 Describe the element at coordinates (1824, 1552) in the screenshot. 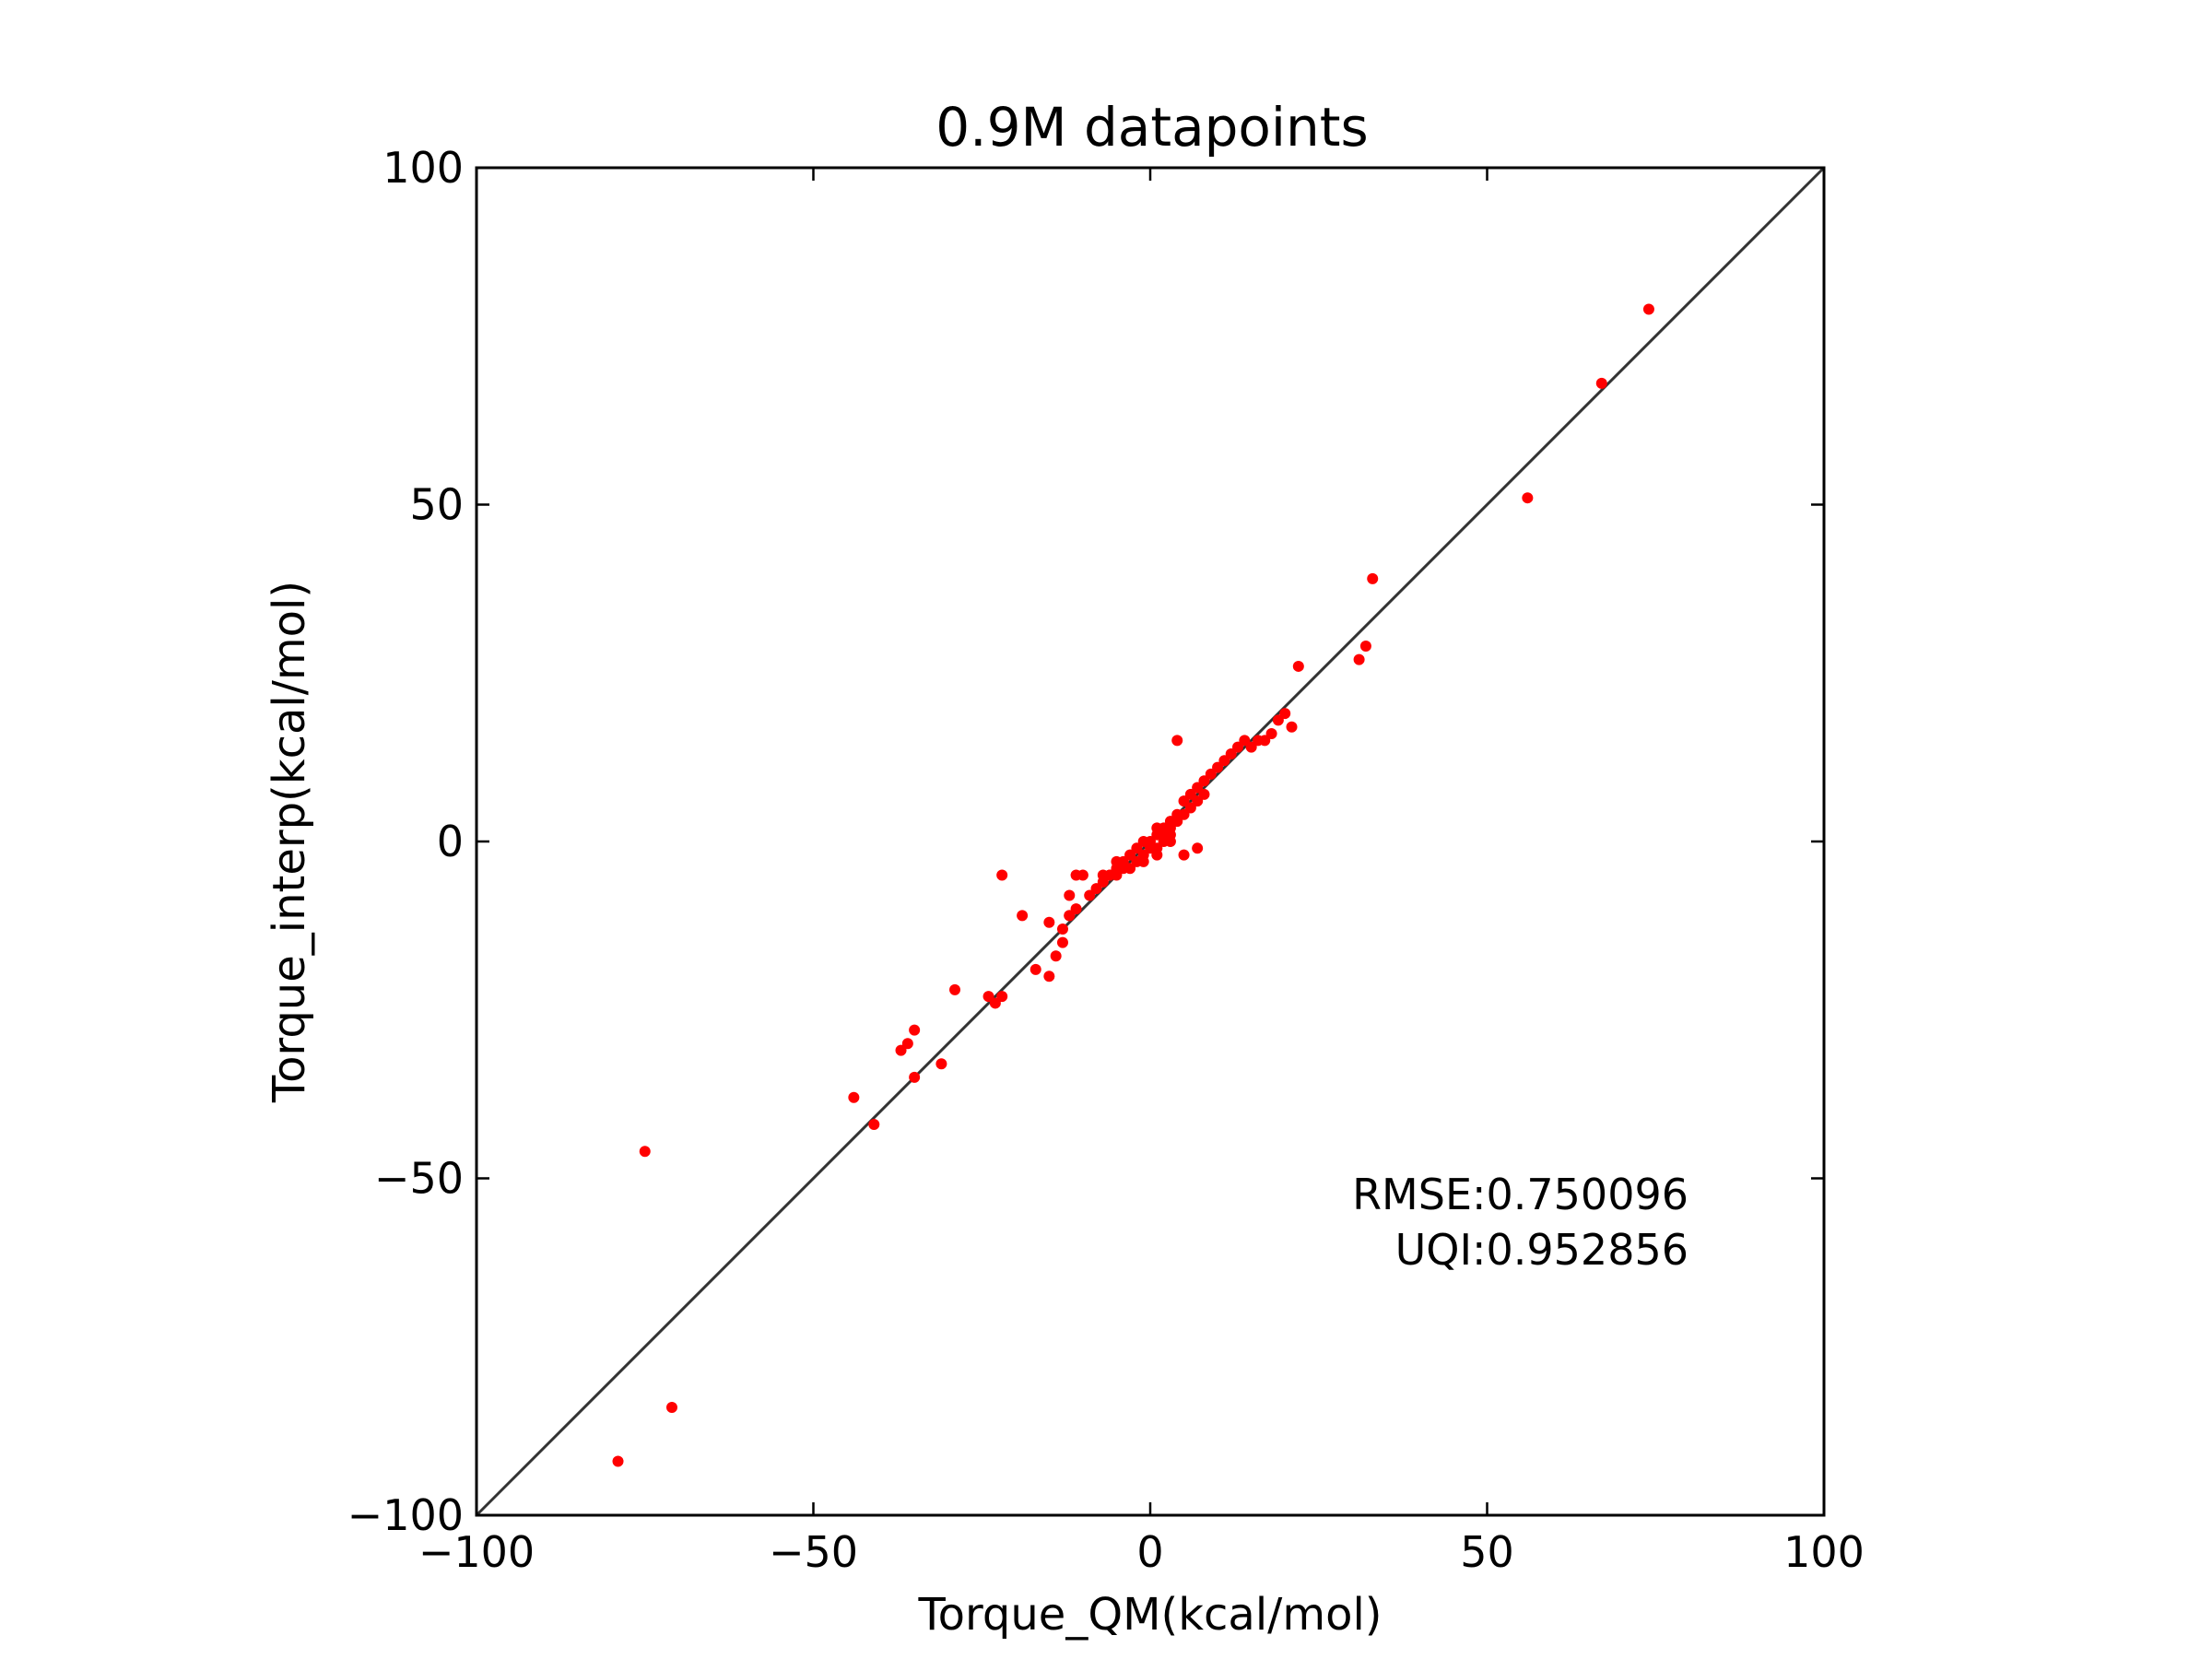

I see `x-tick-label: 100` at that location.